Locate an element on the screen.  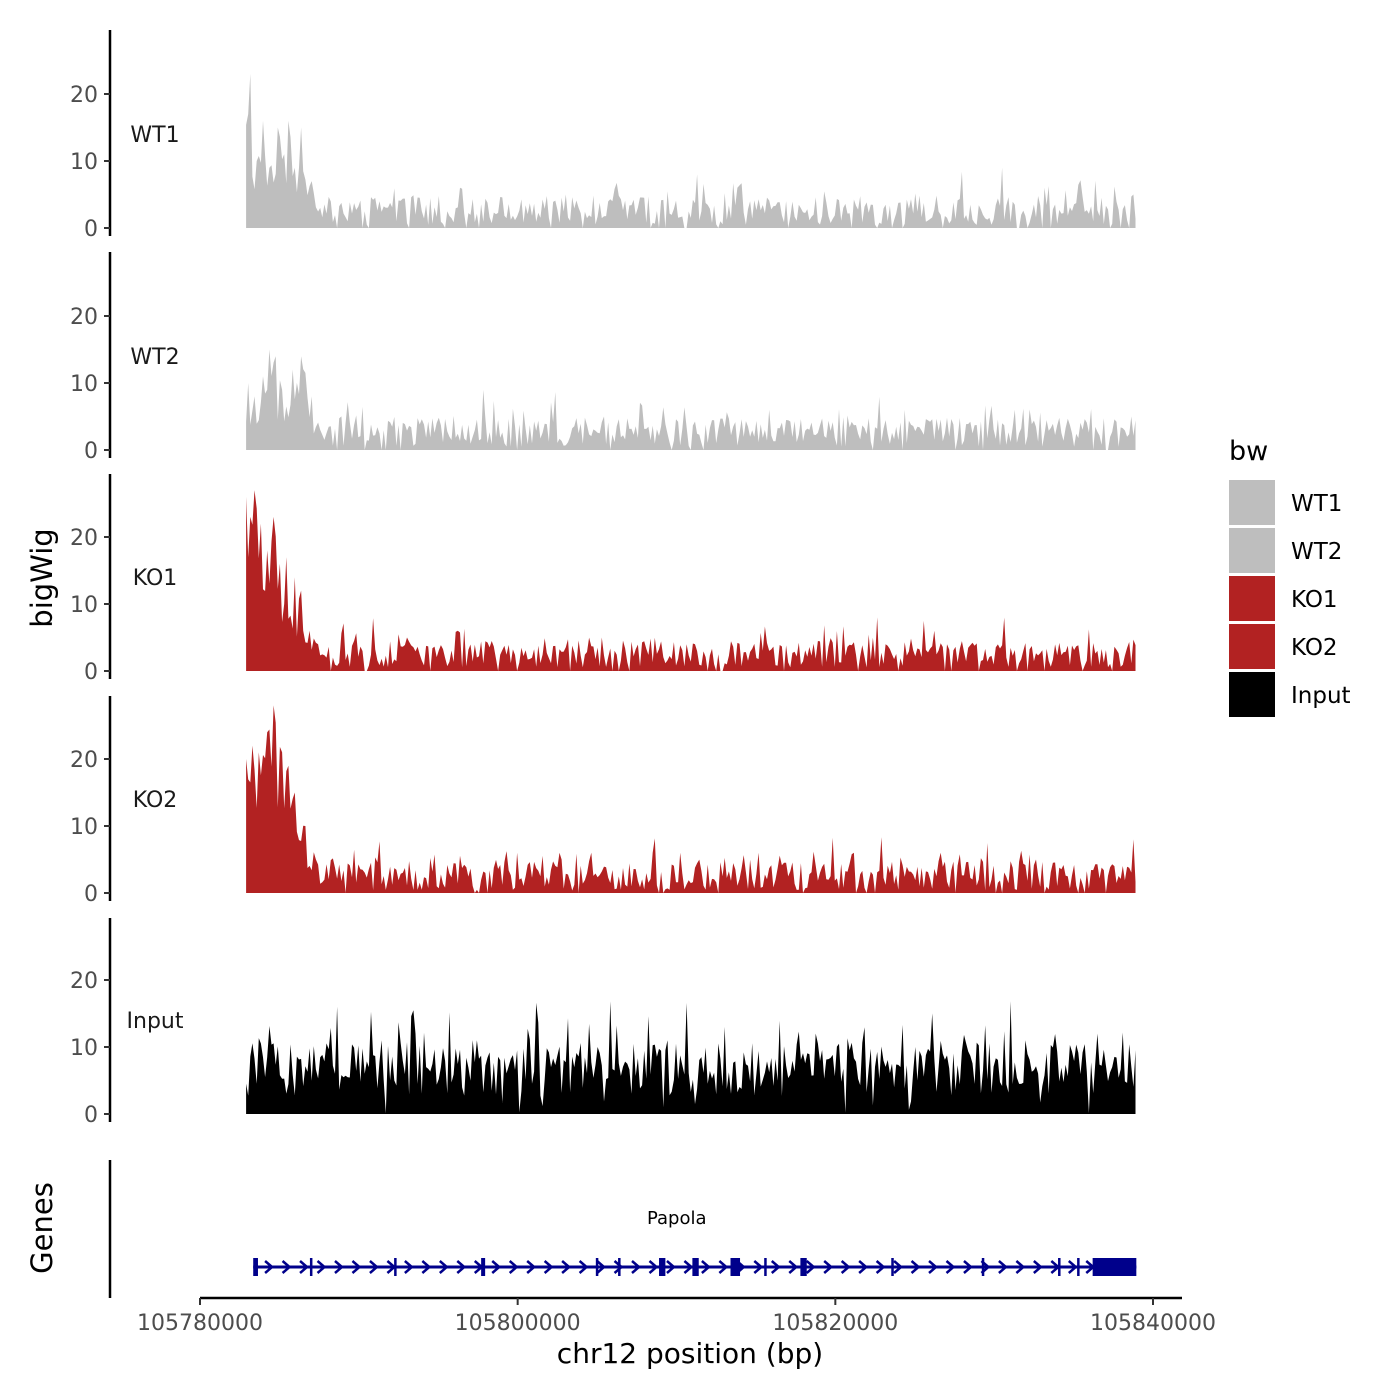
y-axis-title: bigWig is located at coordinates (42, 577).